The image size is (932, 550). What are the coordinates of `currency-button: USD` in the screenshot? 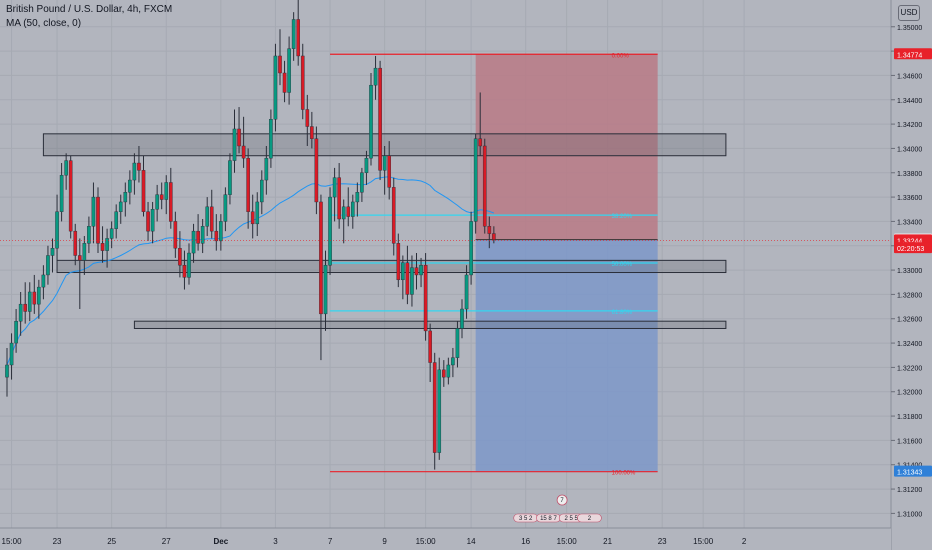 It's located at (909, 13).